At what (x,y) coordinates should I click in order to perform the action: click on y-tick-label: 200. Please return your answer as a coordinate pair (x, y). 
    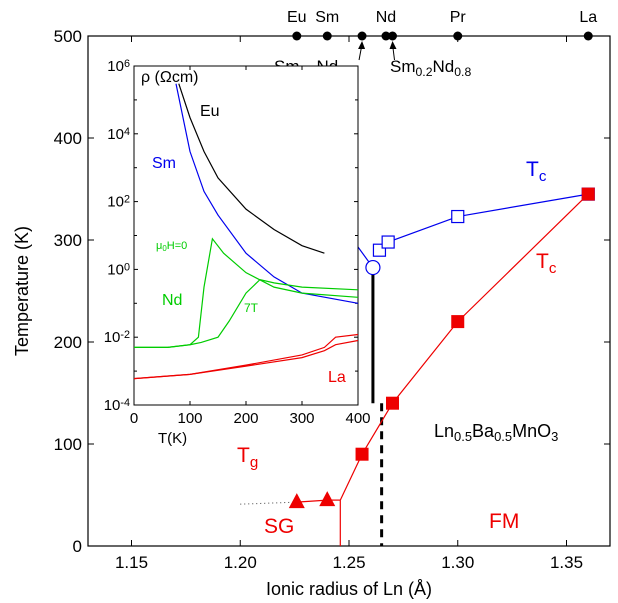
    Looking at the image, I should click on (68, 342).